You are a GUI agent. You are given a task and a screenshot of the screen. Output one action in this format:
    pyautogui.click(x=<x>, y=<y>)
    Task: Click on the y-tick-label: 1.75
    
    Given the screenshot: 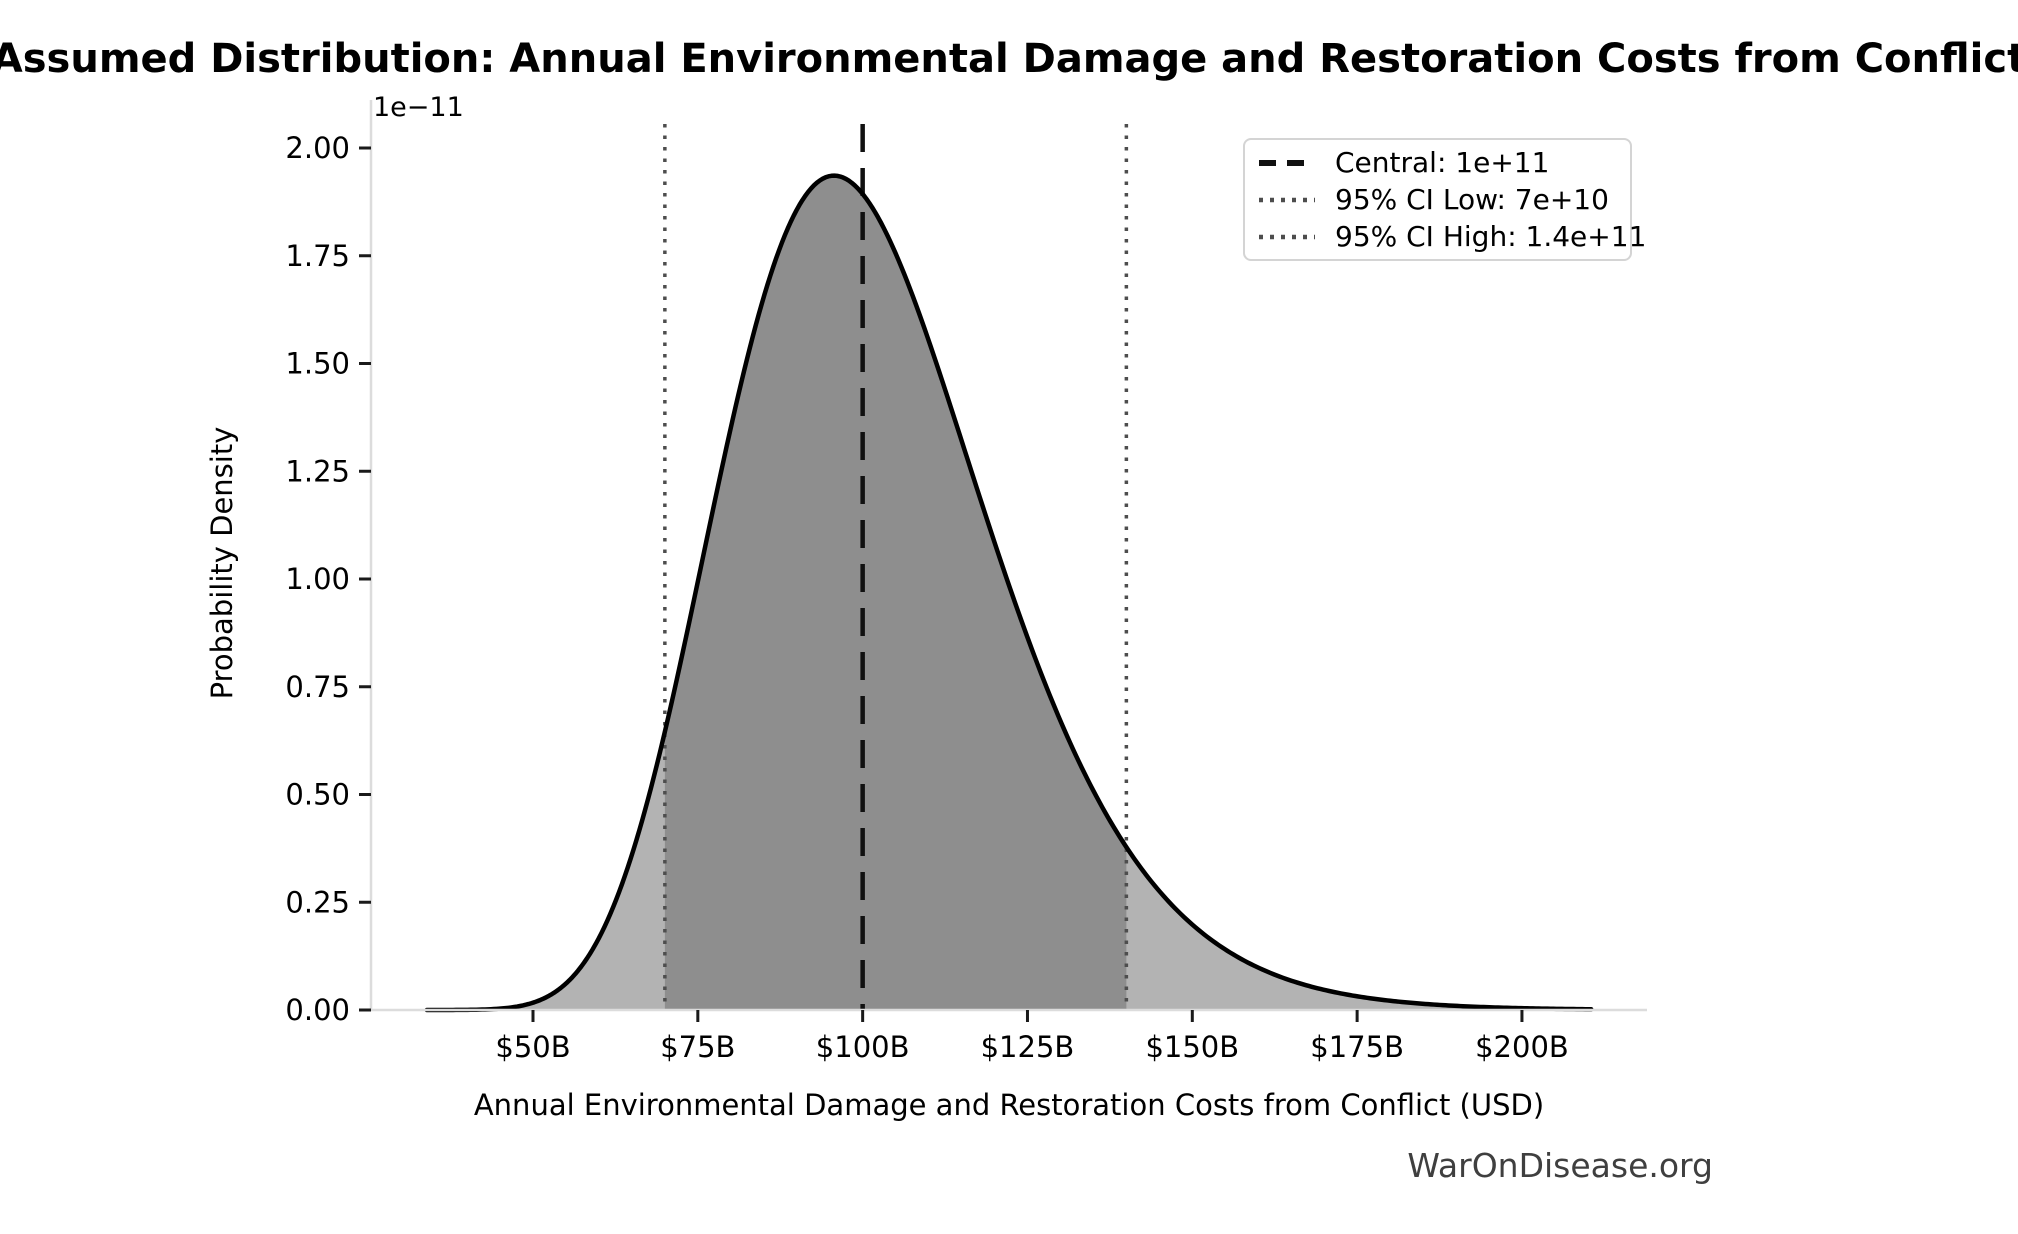 What is the action you would take?
    pyautogui.click(x=317, y=256)
    